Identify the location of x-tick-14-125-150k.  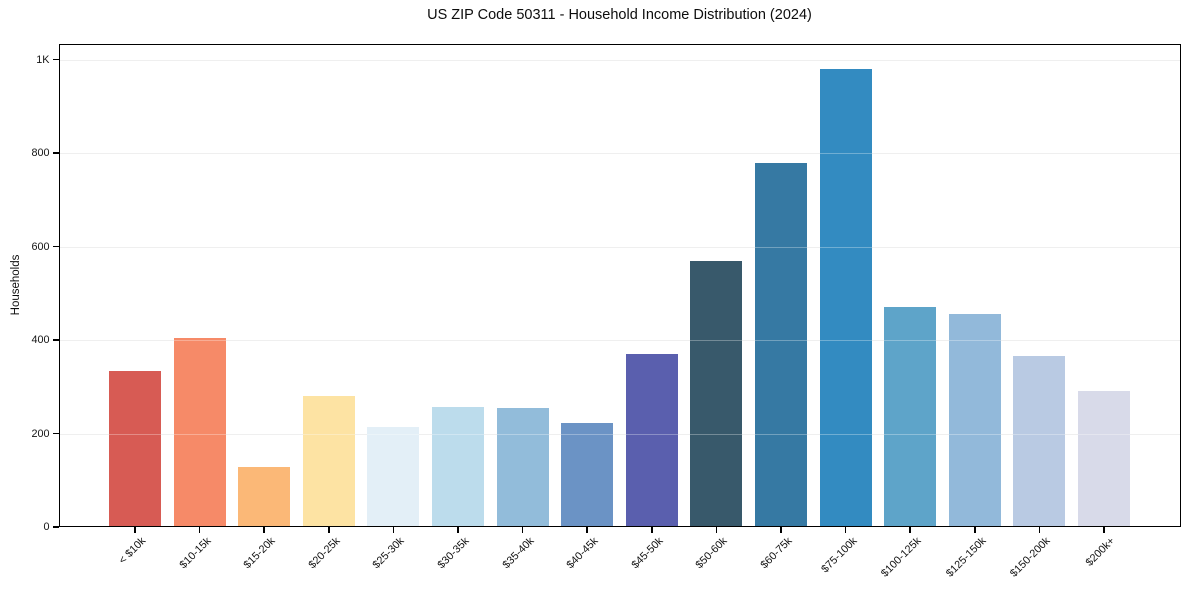
(974, 530).